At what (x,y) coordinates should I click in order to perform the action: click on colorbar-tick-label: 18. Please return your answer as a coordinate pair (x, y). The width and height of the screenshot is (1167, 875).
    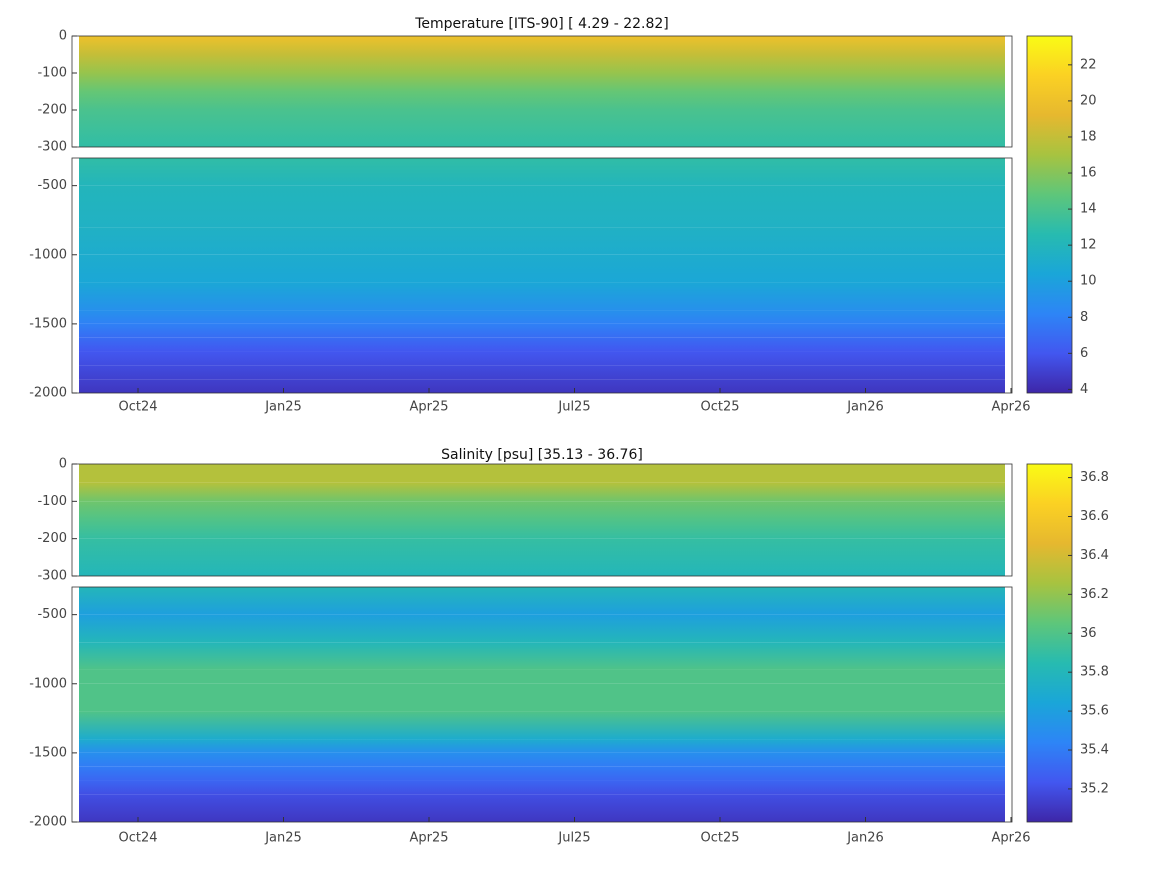
    Looking at the image, I should click on (1088, 136).